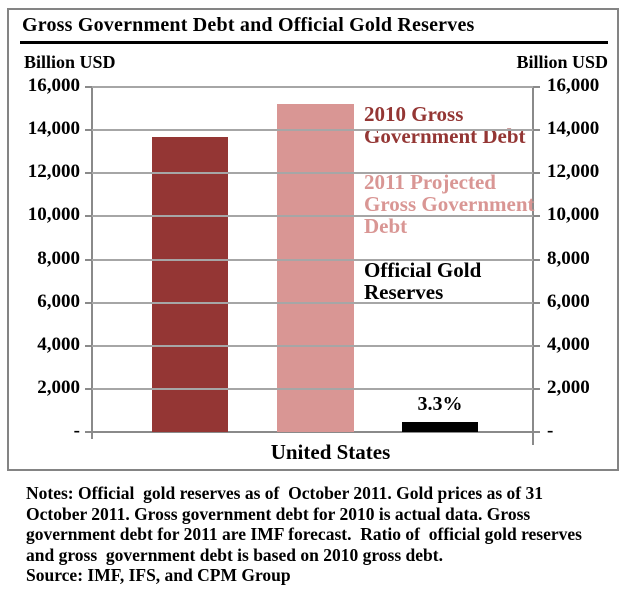  I want to click on legend-2011-projected-gross-government-debt: 2011 Projected Gross Government Debt, so click(449, 204).